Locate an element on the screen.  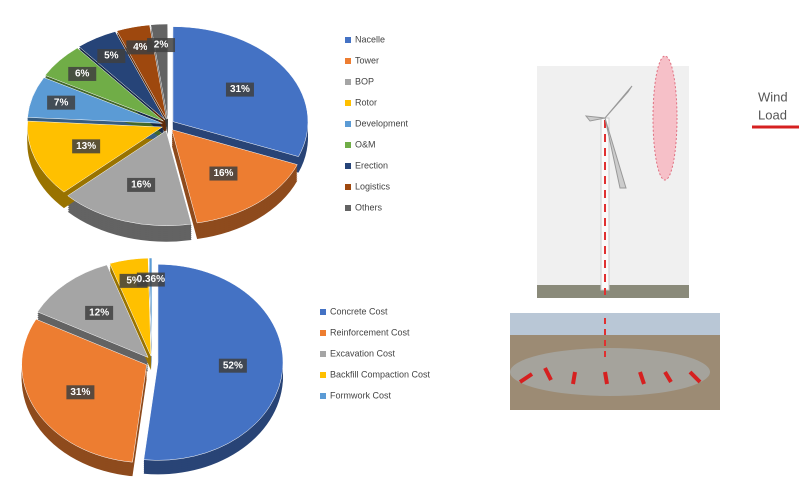
wind-label: Load is located at coordinates (772, 114).